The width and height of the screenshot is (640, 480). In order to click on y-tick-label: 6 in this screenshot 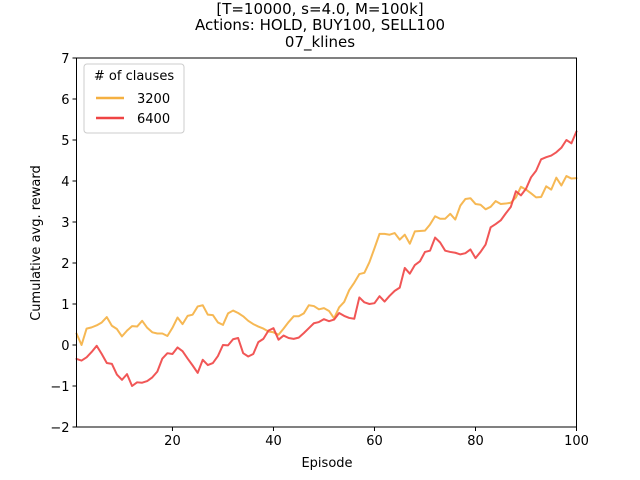, I will do `click(65, 100)`.